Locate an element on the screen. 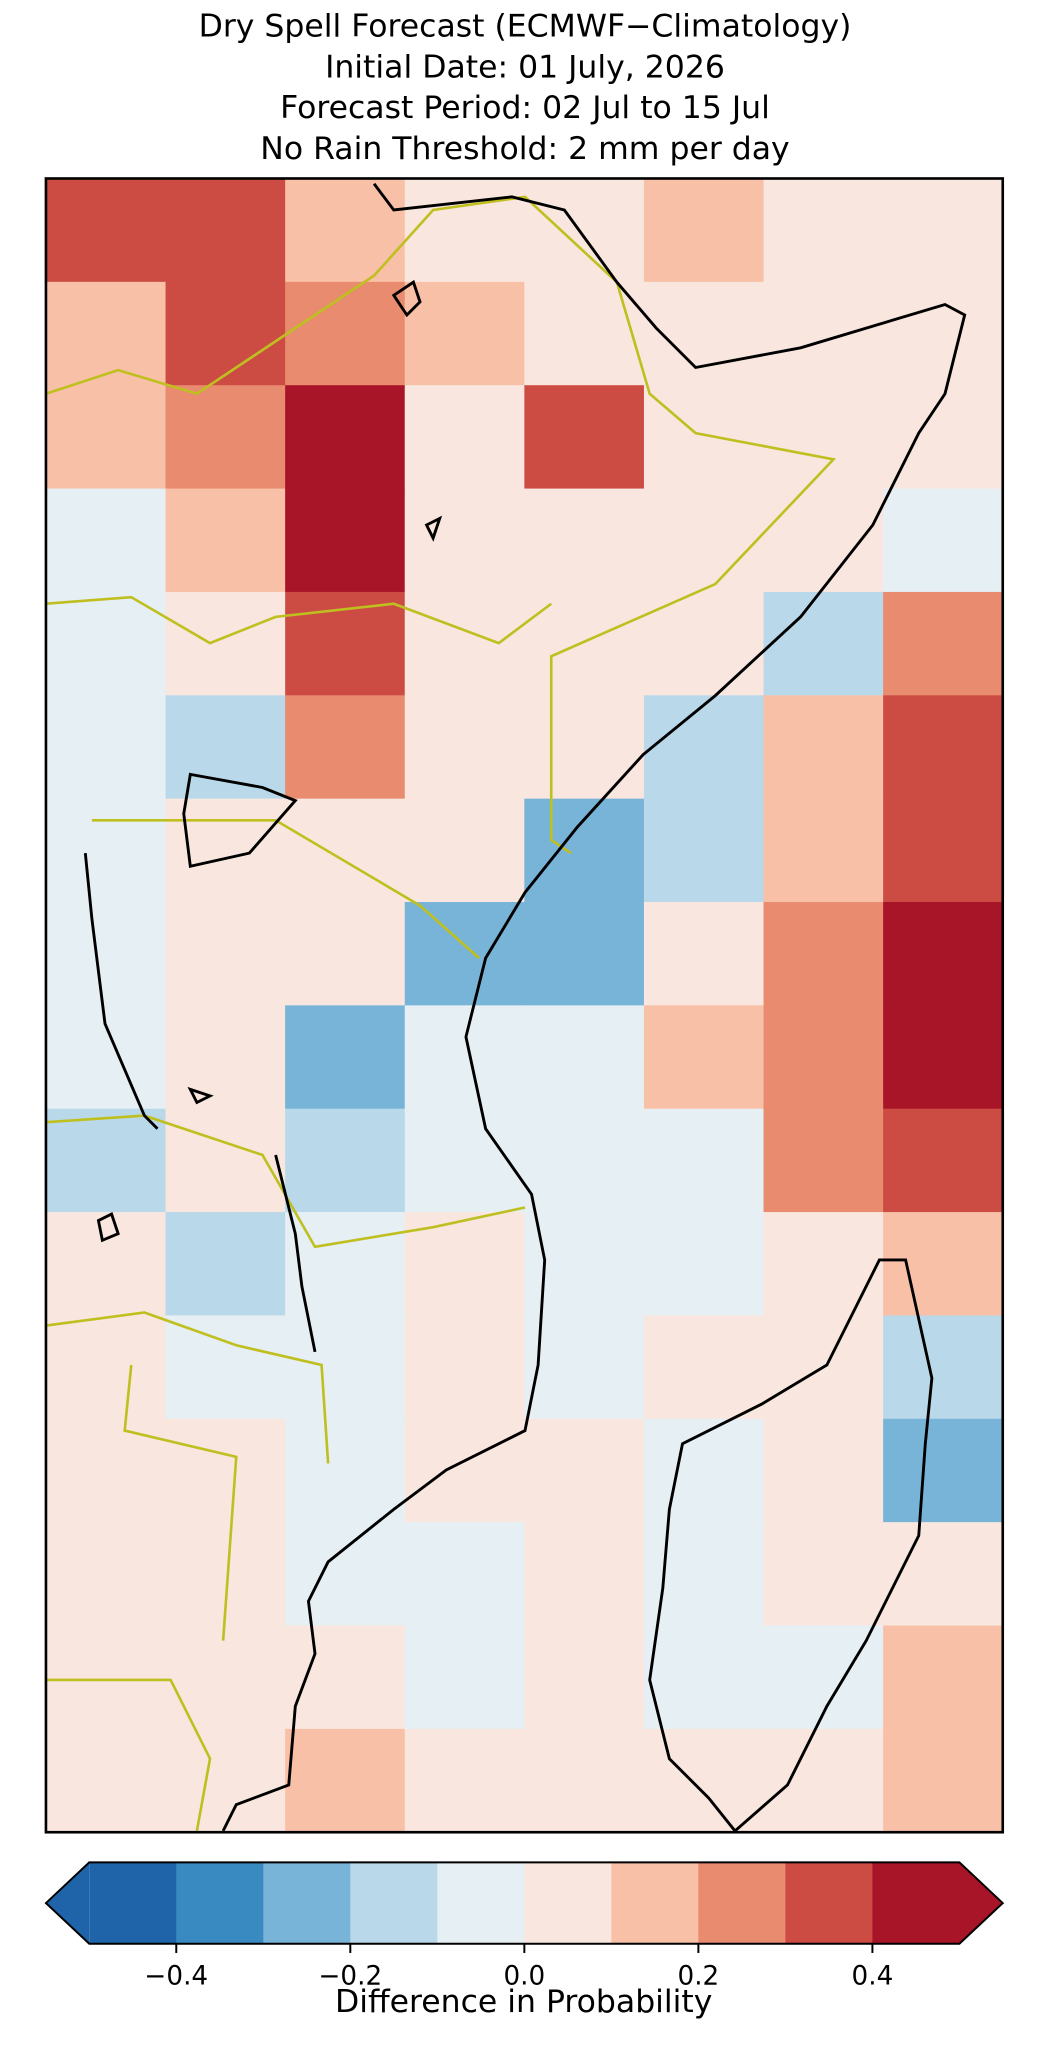  colorbar-tick-label: −0.2 is located at coordinates (350, 1976).